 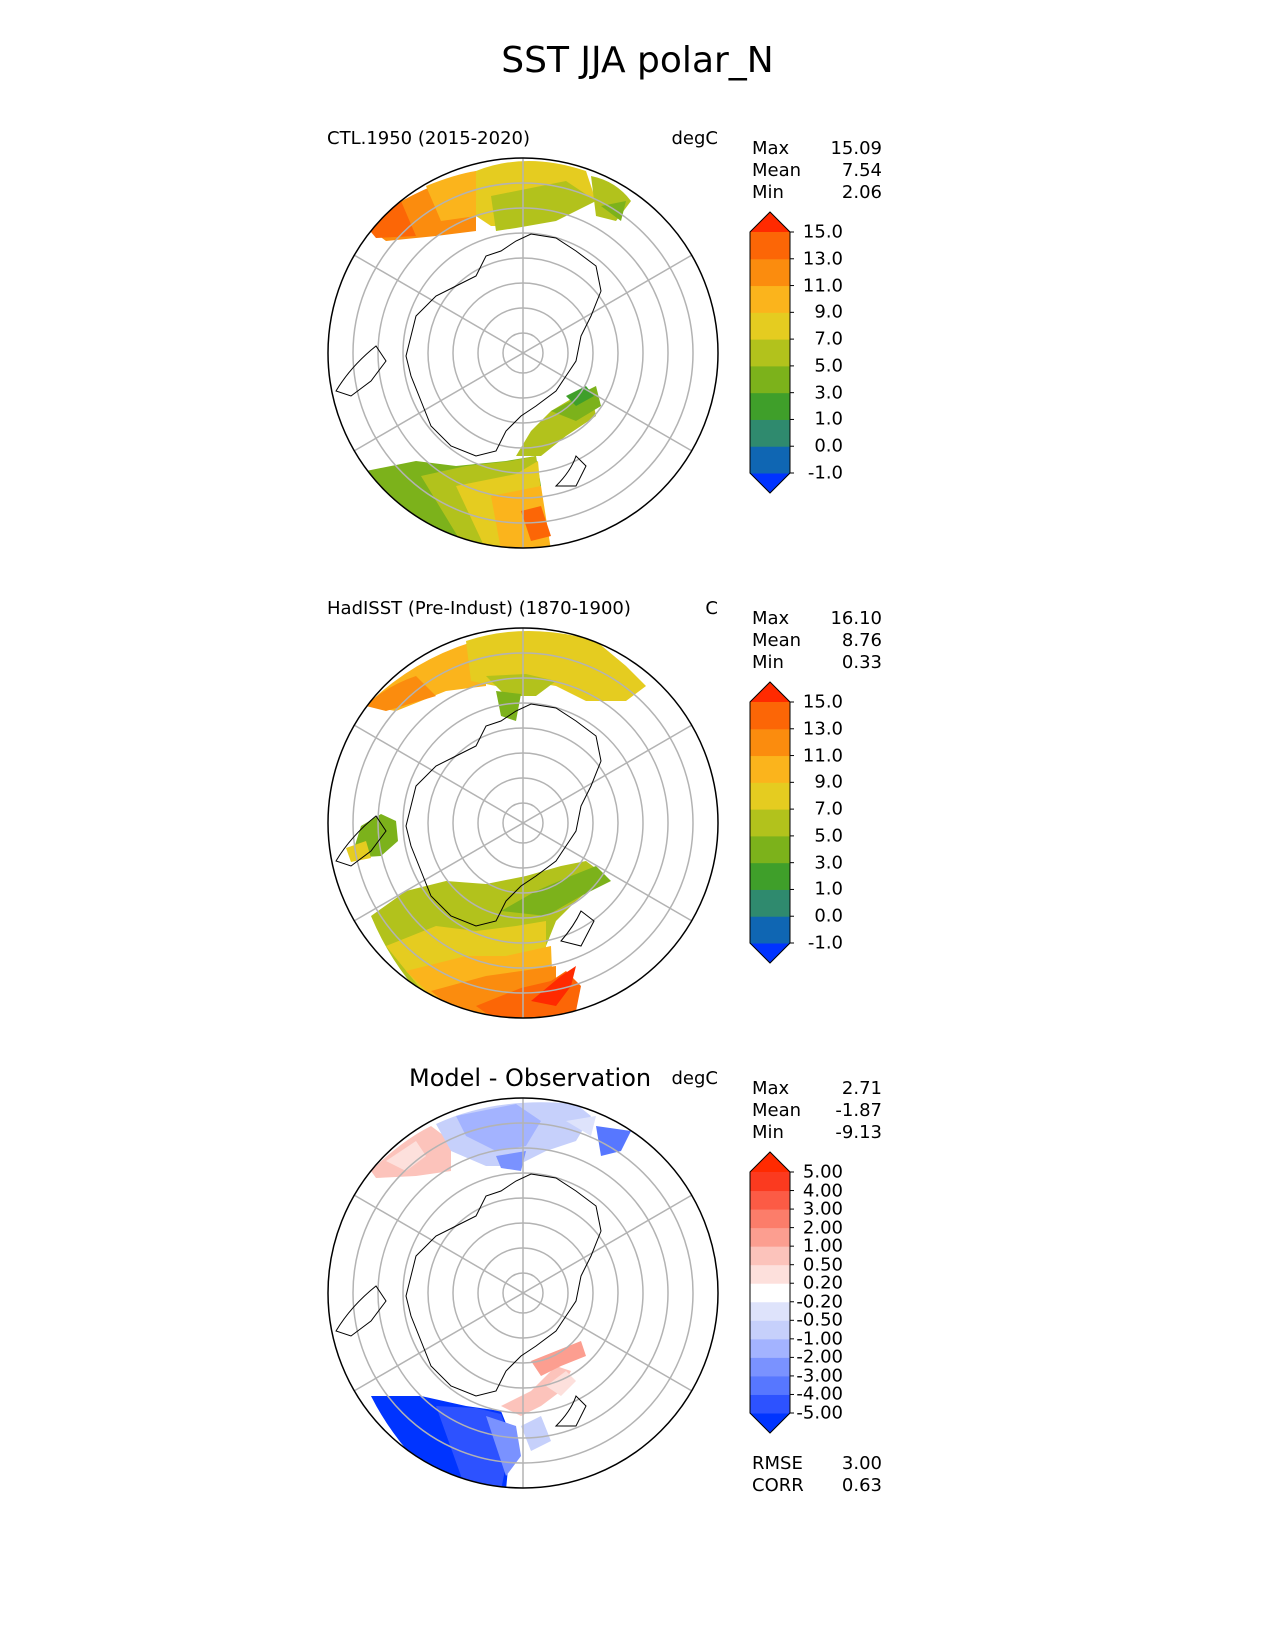 I want to click on panel-2-stats: Max 16.10 Mean 8.76 Min 0.33, so click(x=817, y=641).